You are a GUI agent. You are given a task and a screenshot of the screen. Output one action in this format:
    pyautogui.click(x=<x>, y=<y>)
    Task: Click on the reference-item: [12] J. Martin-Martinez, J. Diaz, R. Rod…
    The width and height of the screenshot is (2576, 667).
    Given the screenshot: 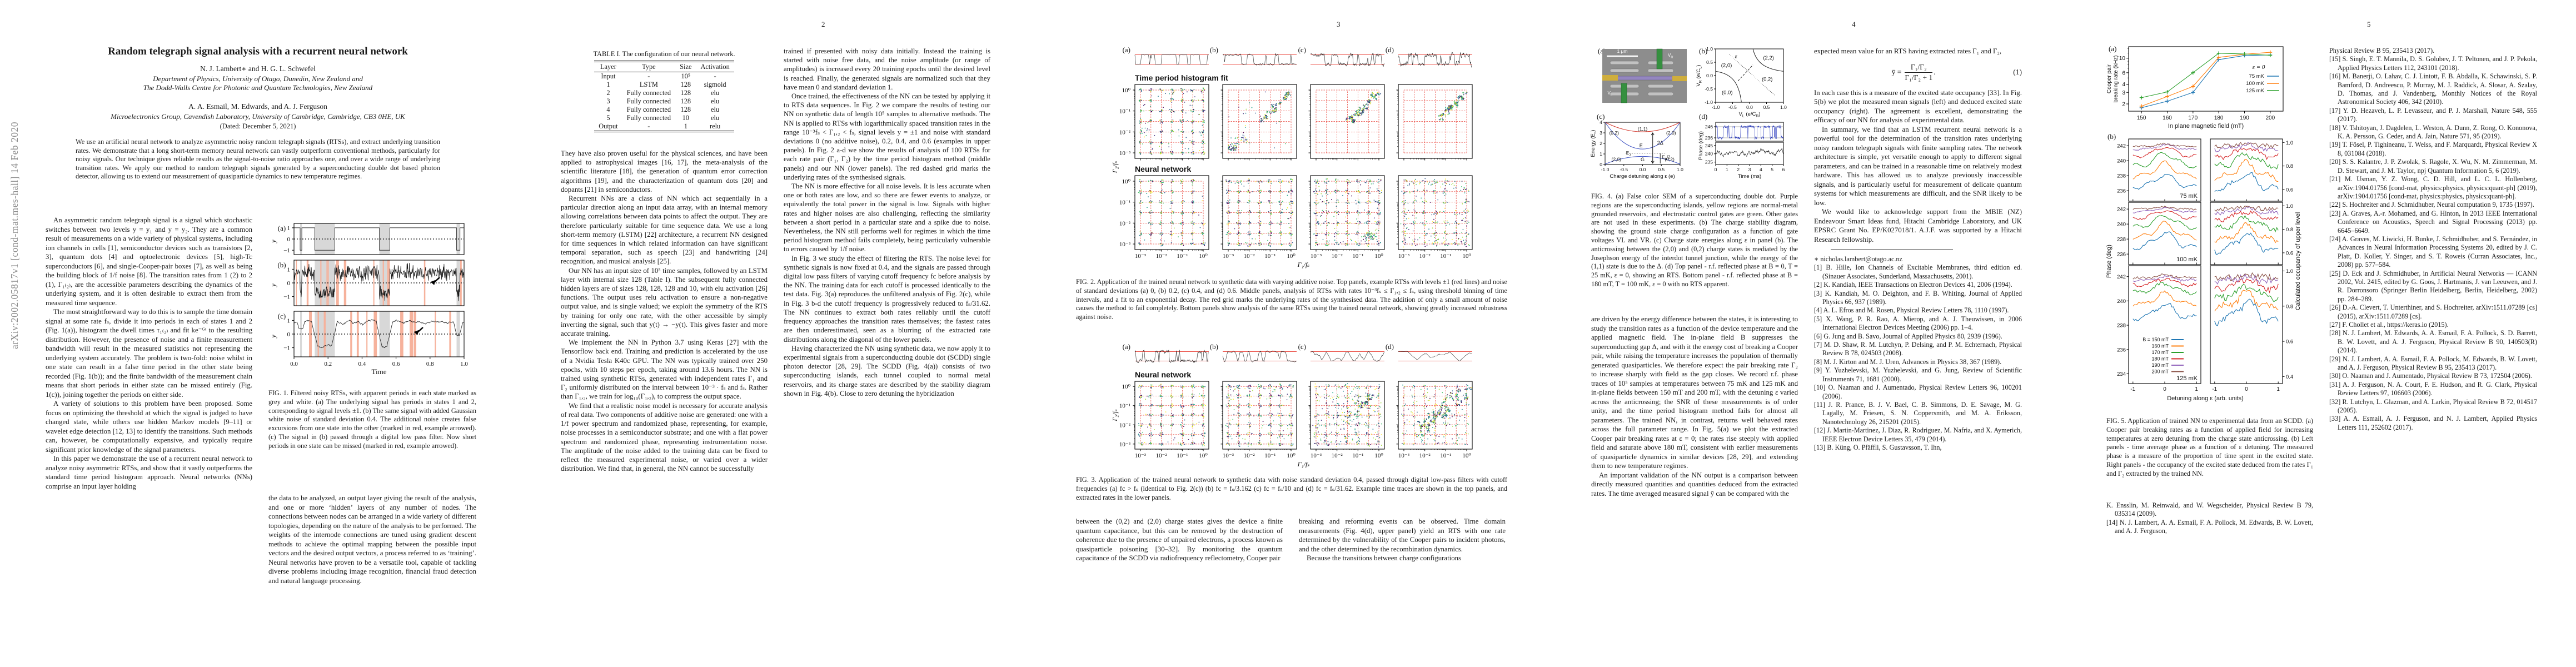 What is the action you would take?
    pyautogui.click(x=1918, y=434)
    